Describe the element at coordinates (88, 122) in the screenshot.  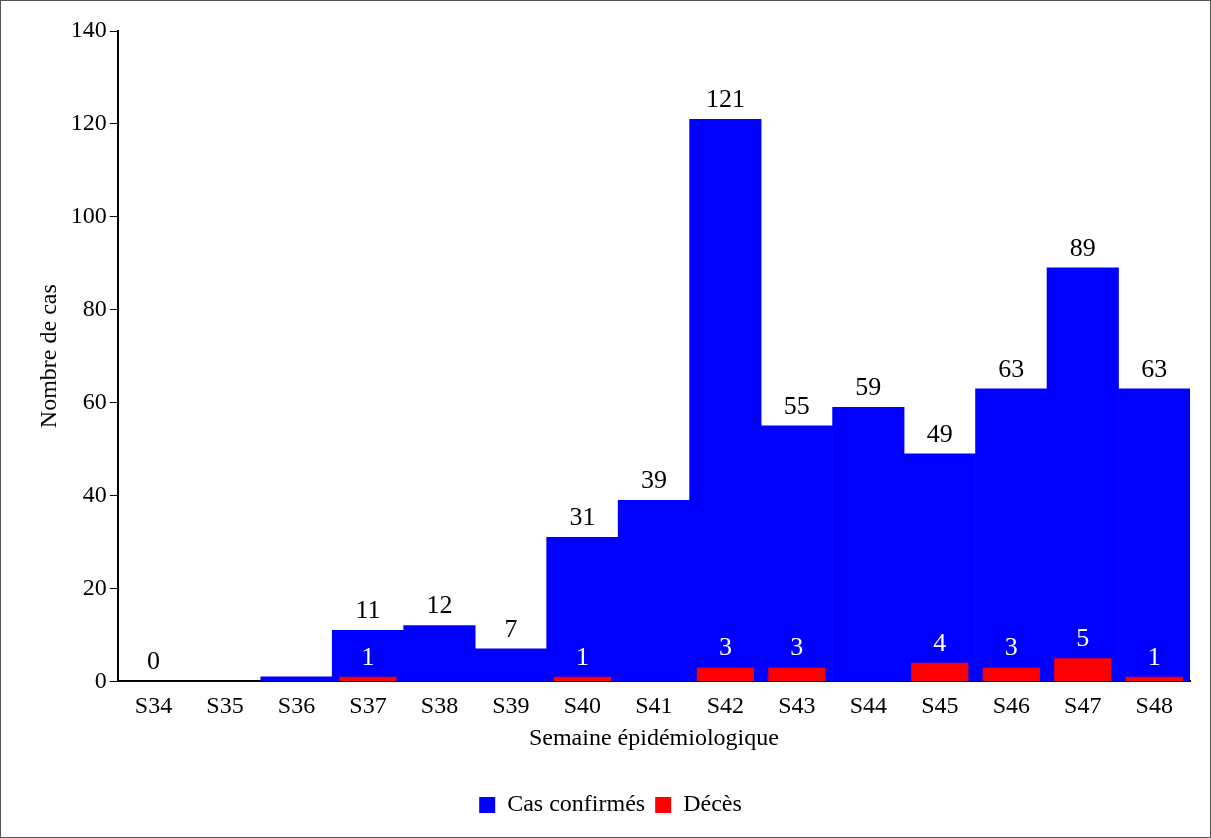
I see `y-tick-label: 120` at that location.